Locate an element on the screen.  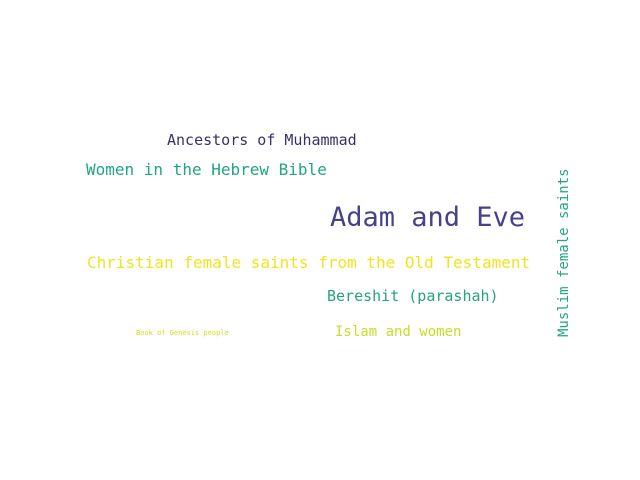
word-book-of-genesis-people: Book of Genesis people is located at coordinates (182, 333).